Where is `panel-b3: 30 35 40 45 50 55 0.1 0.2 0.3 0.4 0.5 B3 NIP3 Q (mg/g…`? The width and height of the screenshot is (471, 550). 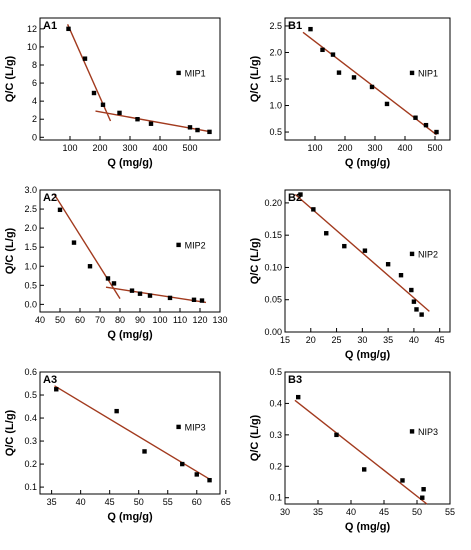 panel-b3: 30 35 40 45 50 55 0.1 0.2 0.3 0.4 0.5 B3 NIP3 Q (mg/g… is located at coordinates (352, 450).